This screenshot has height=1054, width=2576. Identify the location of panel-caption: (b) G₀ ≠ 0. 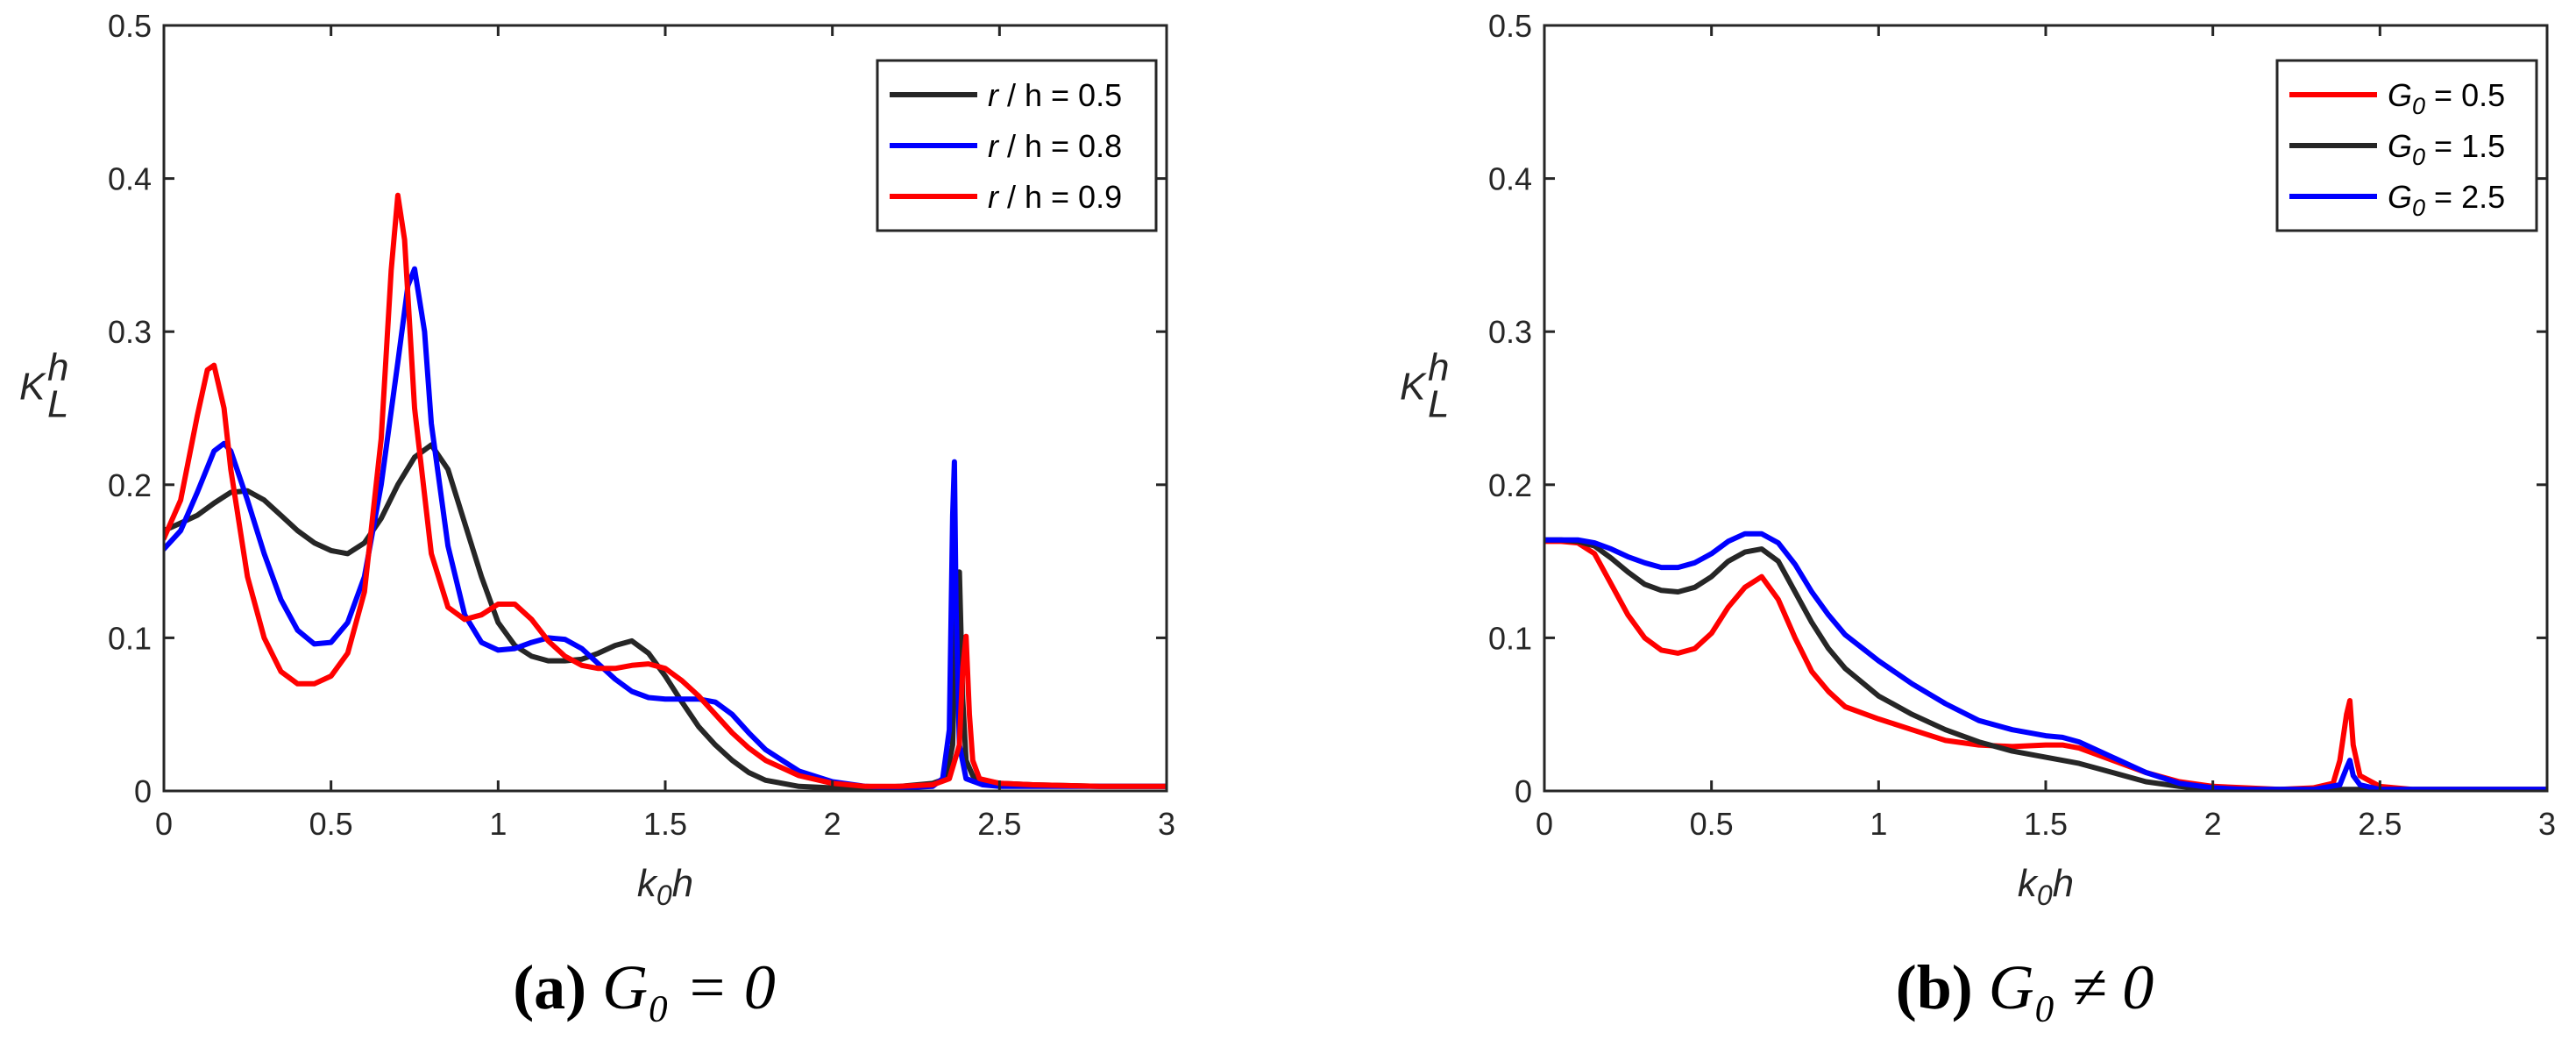
(2025, 987).